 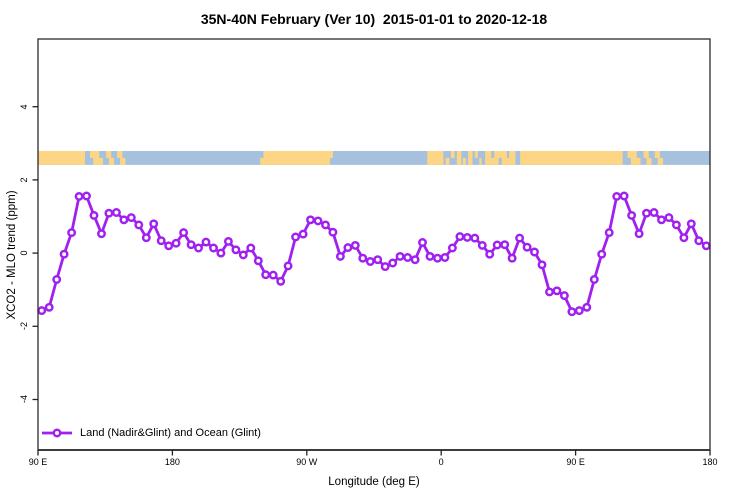 I want to click on legend-label: Land (Nadir&Glint) and Ocean (Glint), so click(x=170, y=433).